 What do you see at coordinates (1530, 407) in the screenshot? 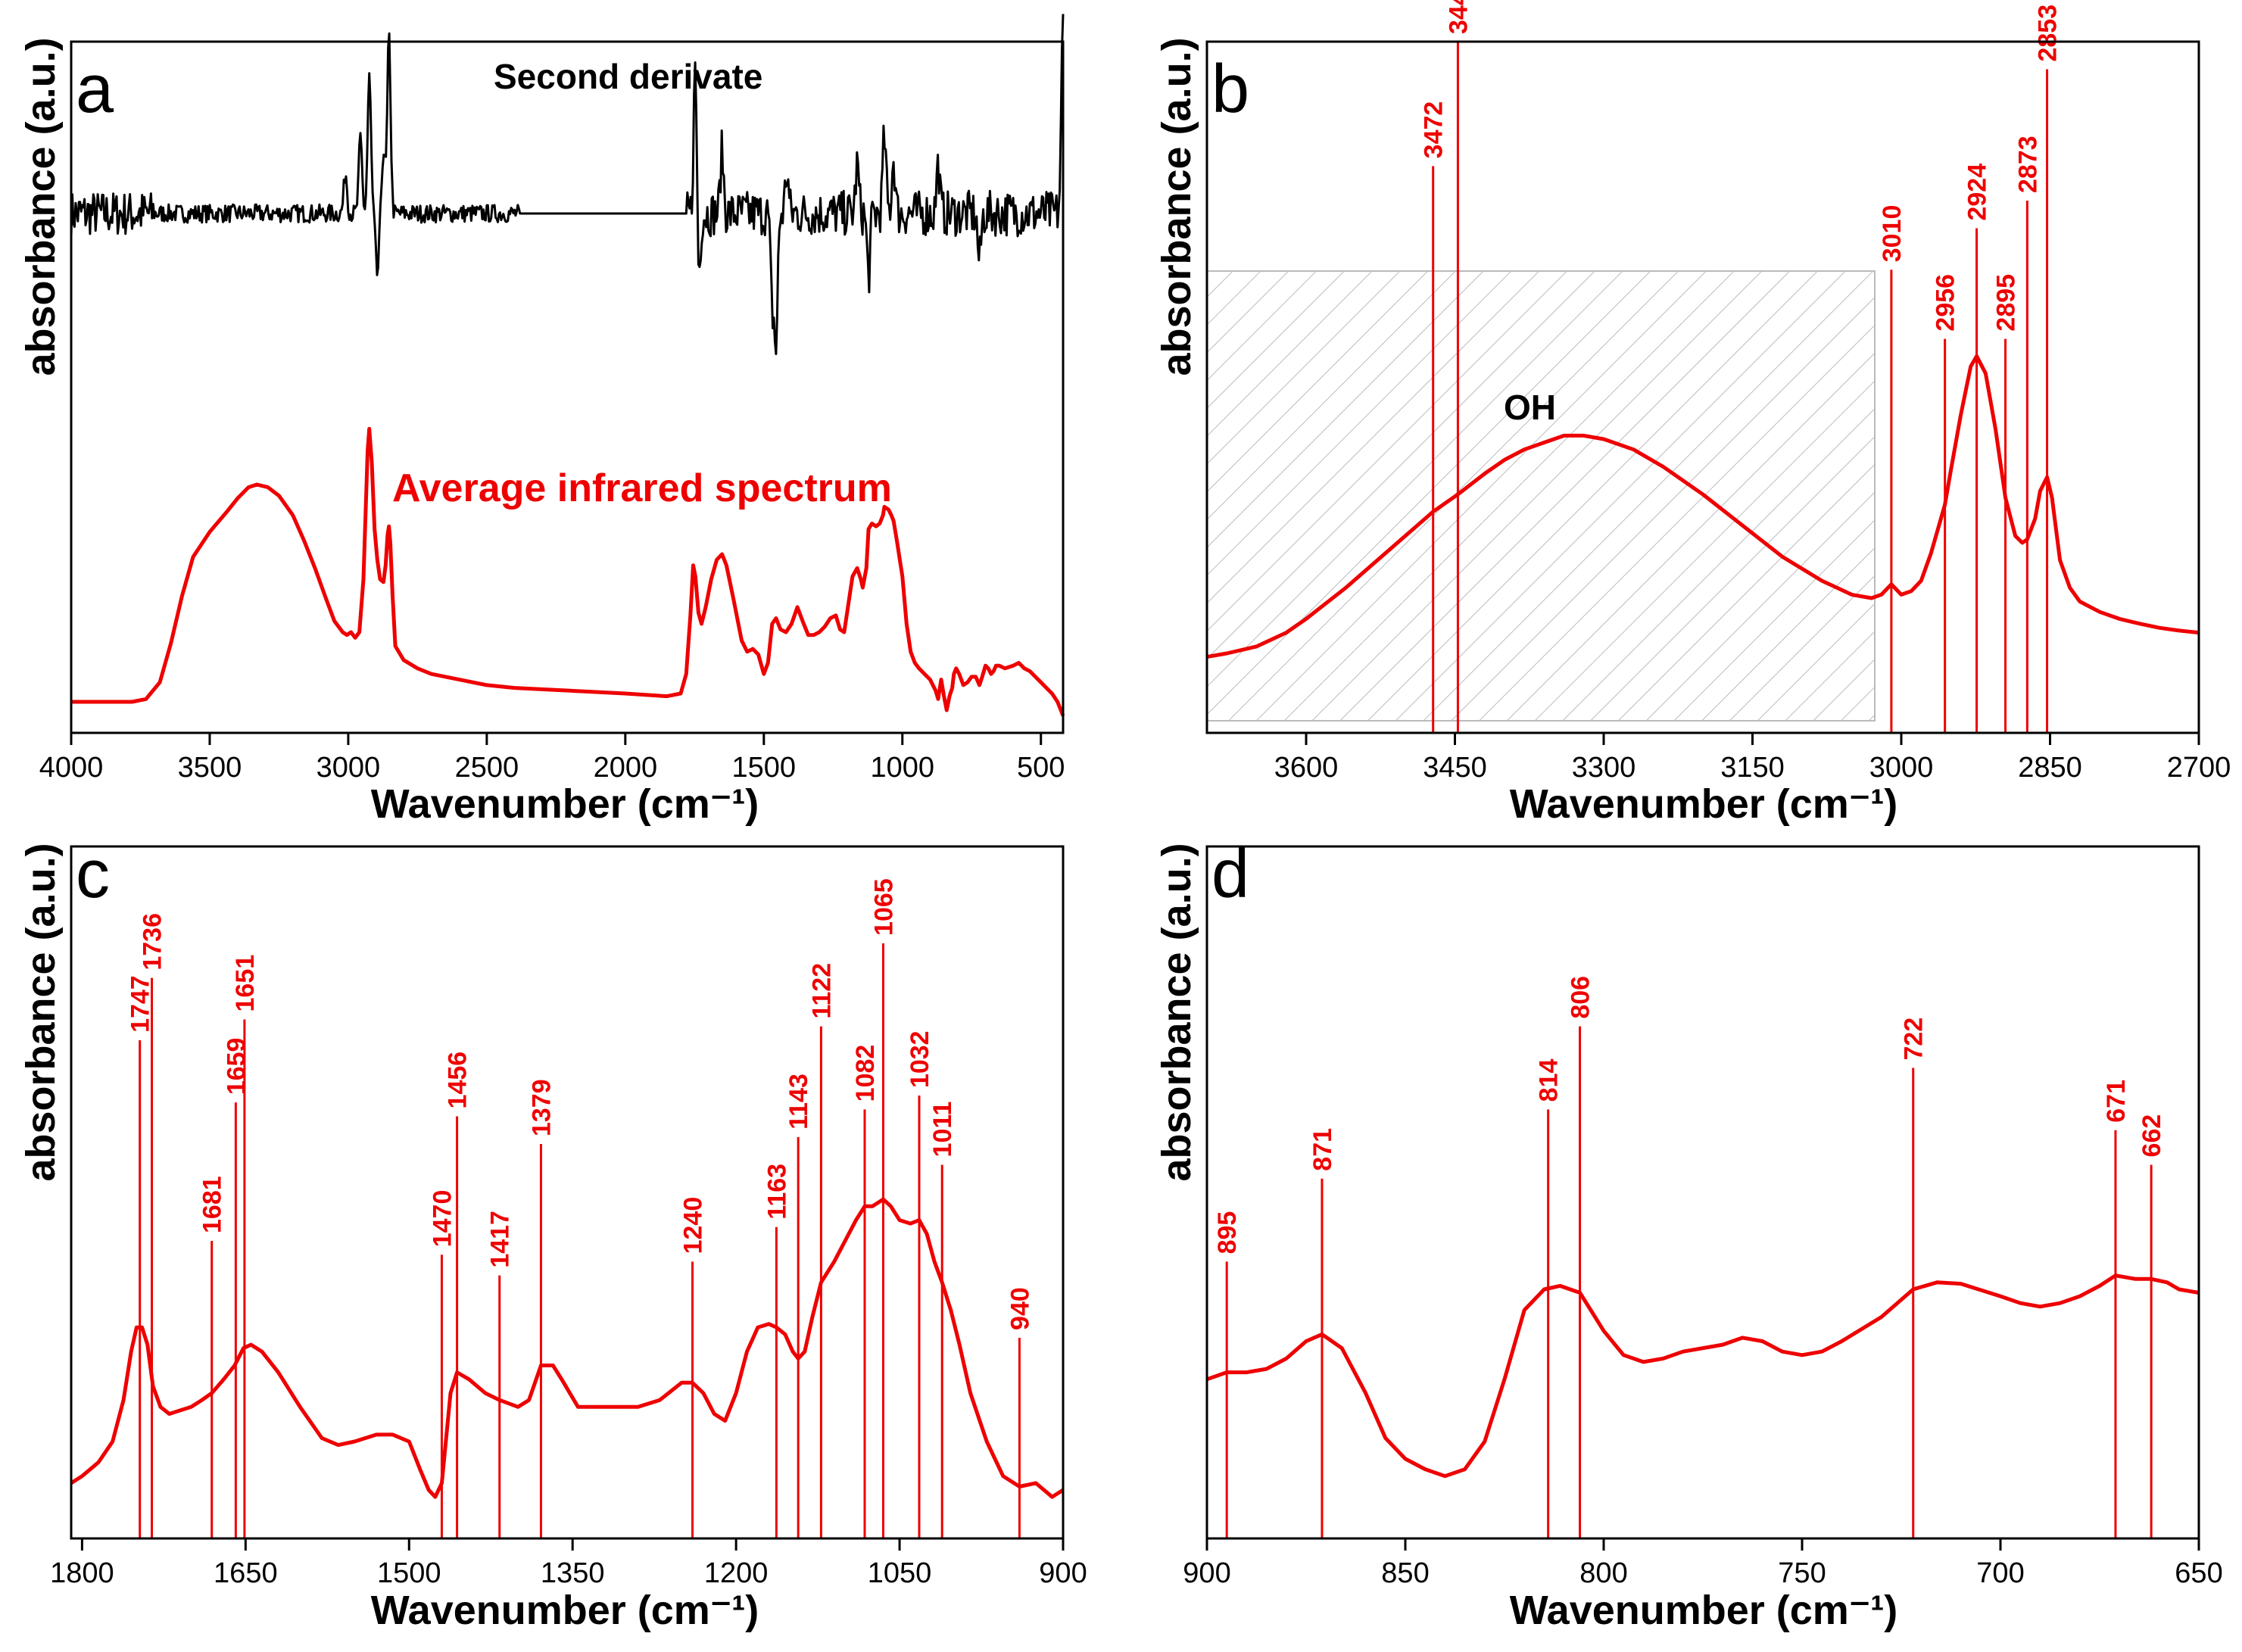
I see `oh-region-label: OH` at bounding box center [1530, 407].